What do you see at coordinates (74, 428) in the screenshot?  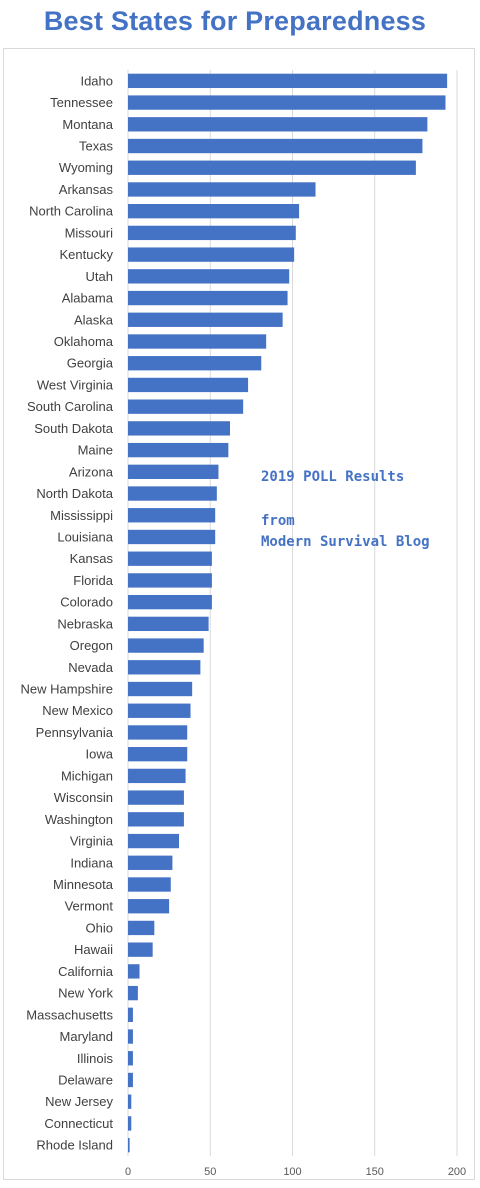 I see `category-label: South Dakota` at bounding box center [74, 428].